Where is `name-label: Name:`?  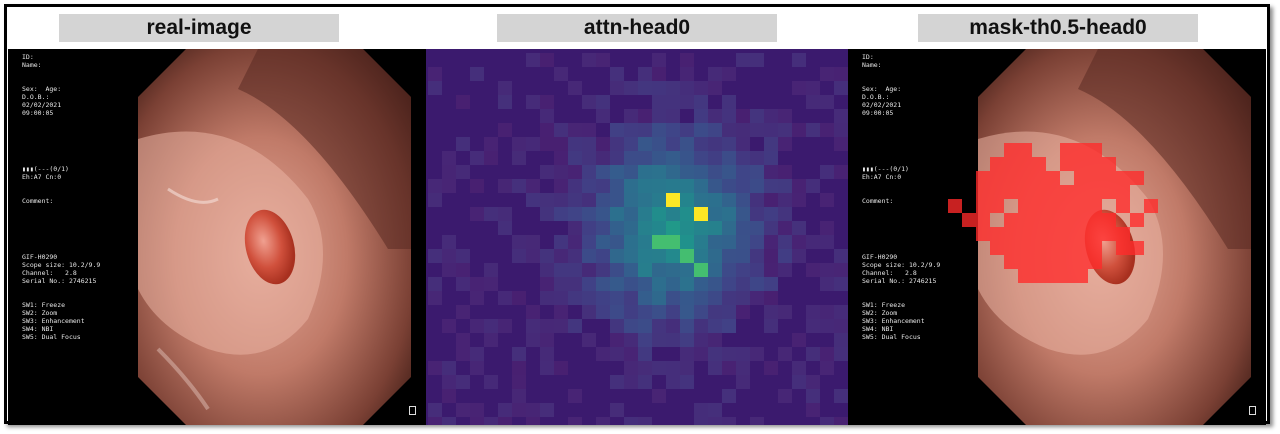
name-label: Name: is located at coordinates (32, 65).